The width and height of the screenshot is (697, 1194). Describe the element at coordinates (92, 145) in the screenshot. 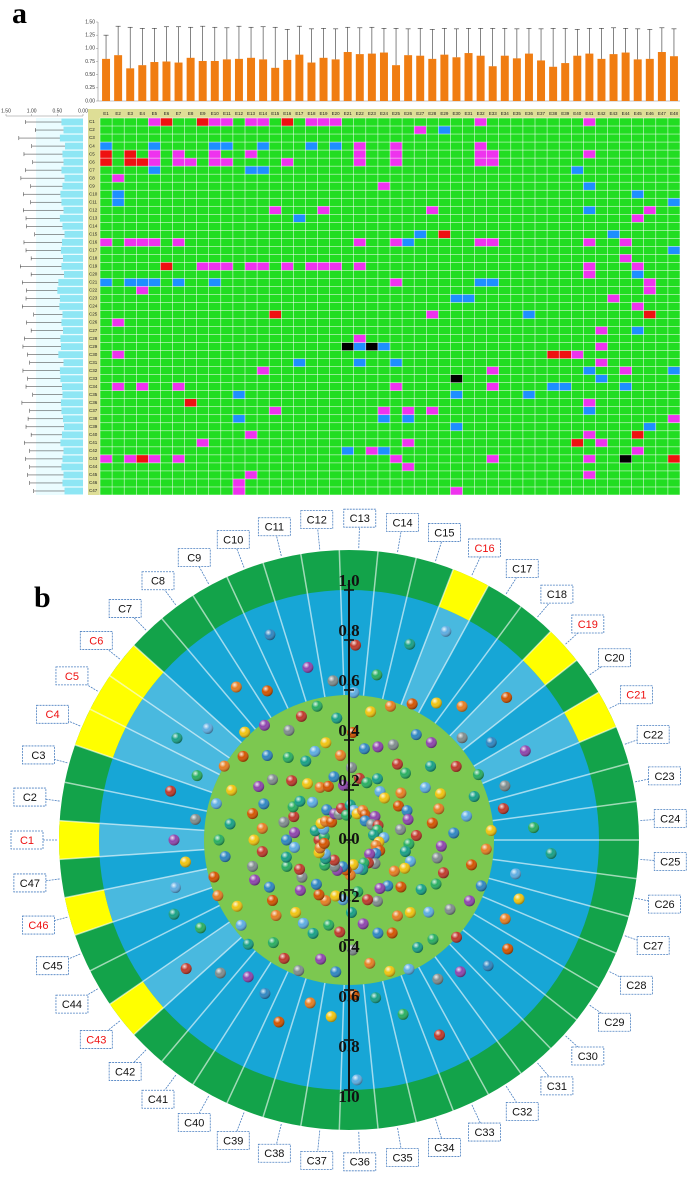

I see `row-label: C4` at that location.